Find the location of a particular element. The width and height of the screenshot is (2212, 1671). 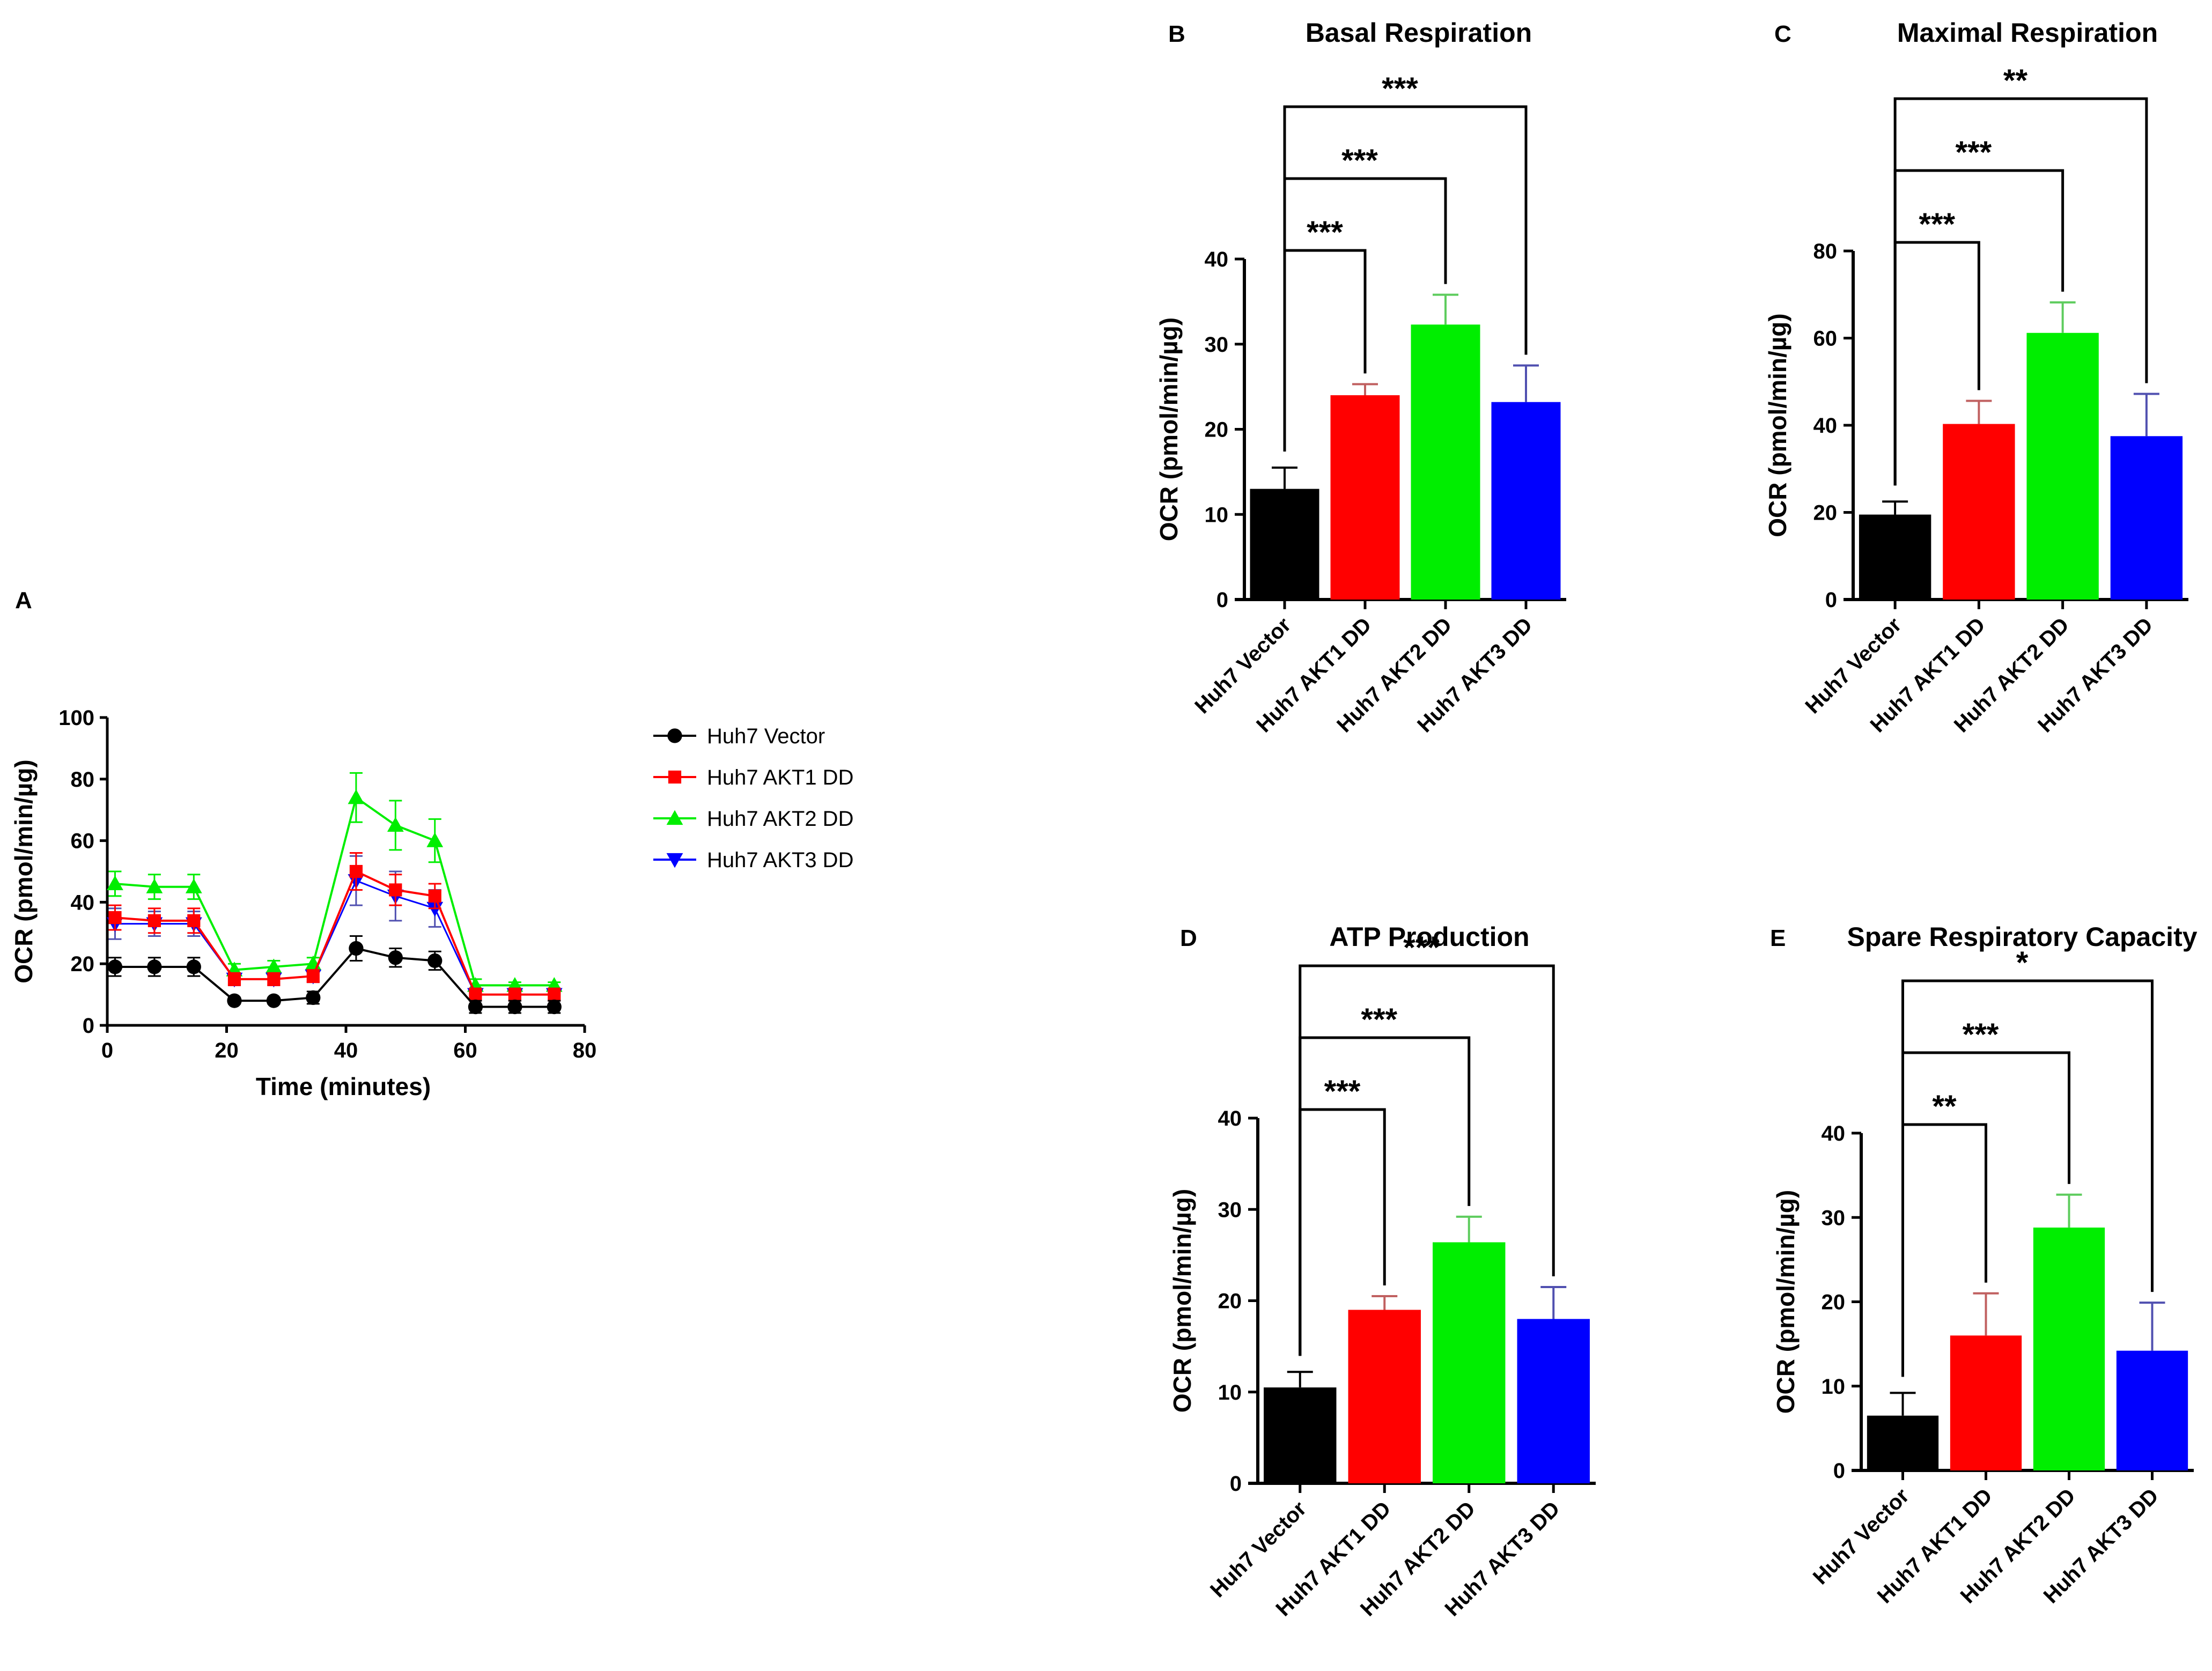

y-tick-label: 80 is located at coordinates (83, 780).